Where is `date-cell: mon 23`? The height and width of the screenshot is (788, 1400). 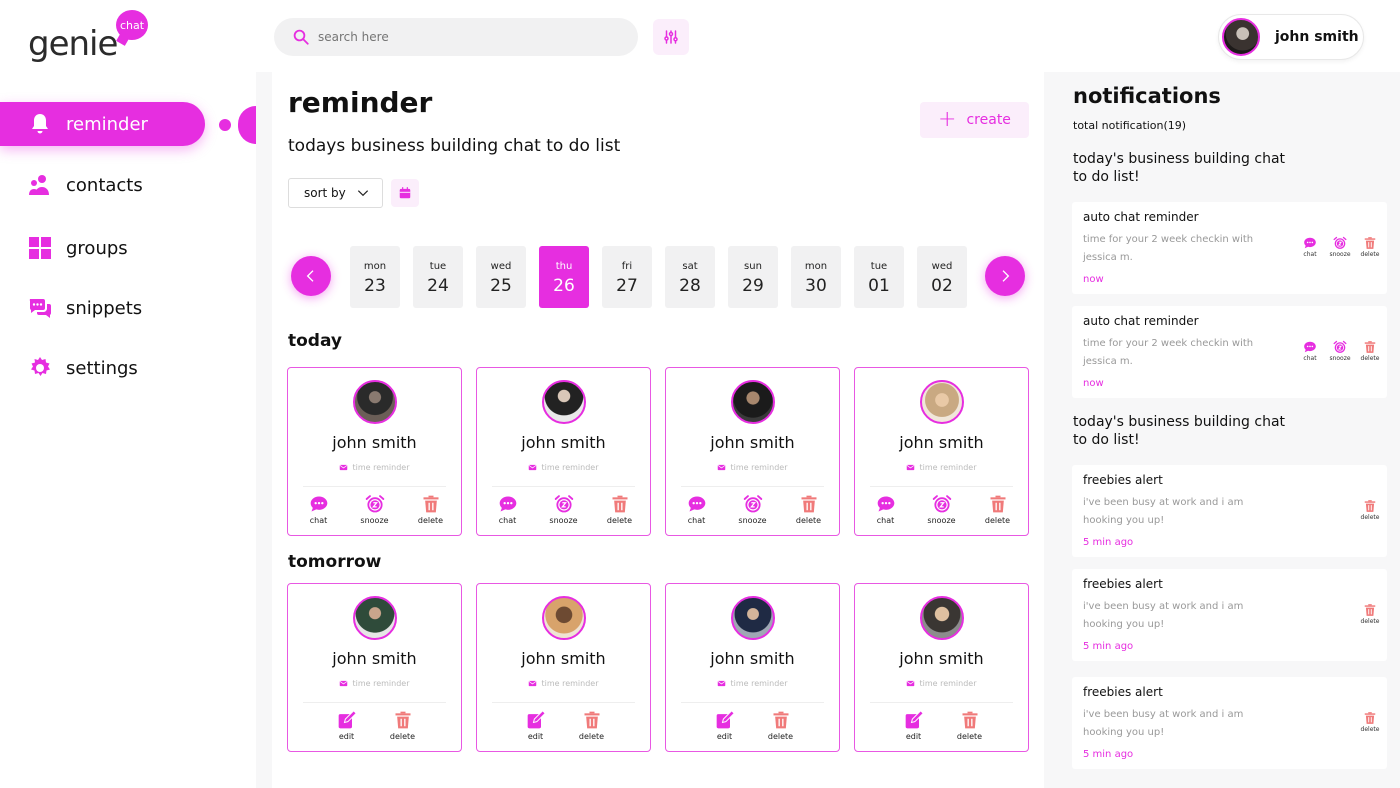
date-cell: mon 23 is located at coordinates (375, 277).